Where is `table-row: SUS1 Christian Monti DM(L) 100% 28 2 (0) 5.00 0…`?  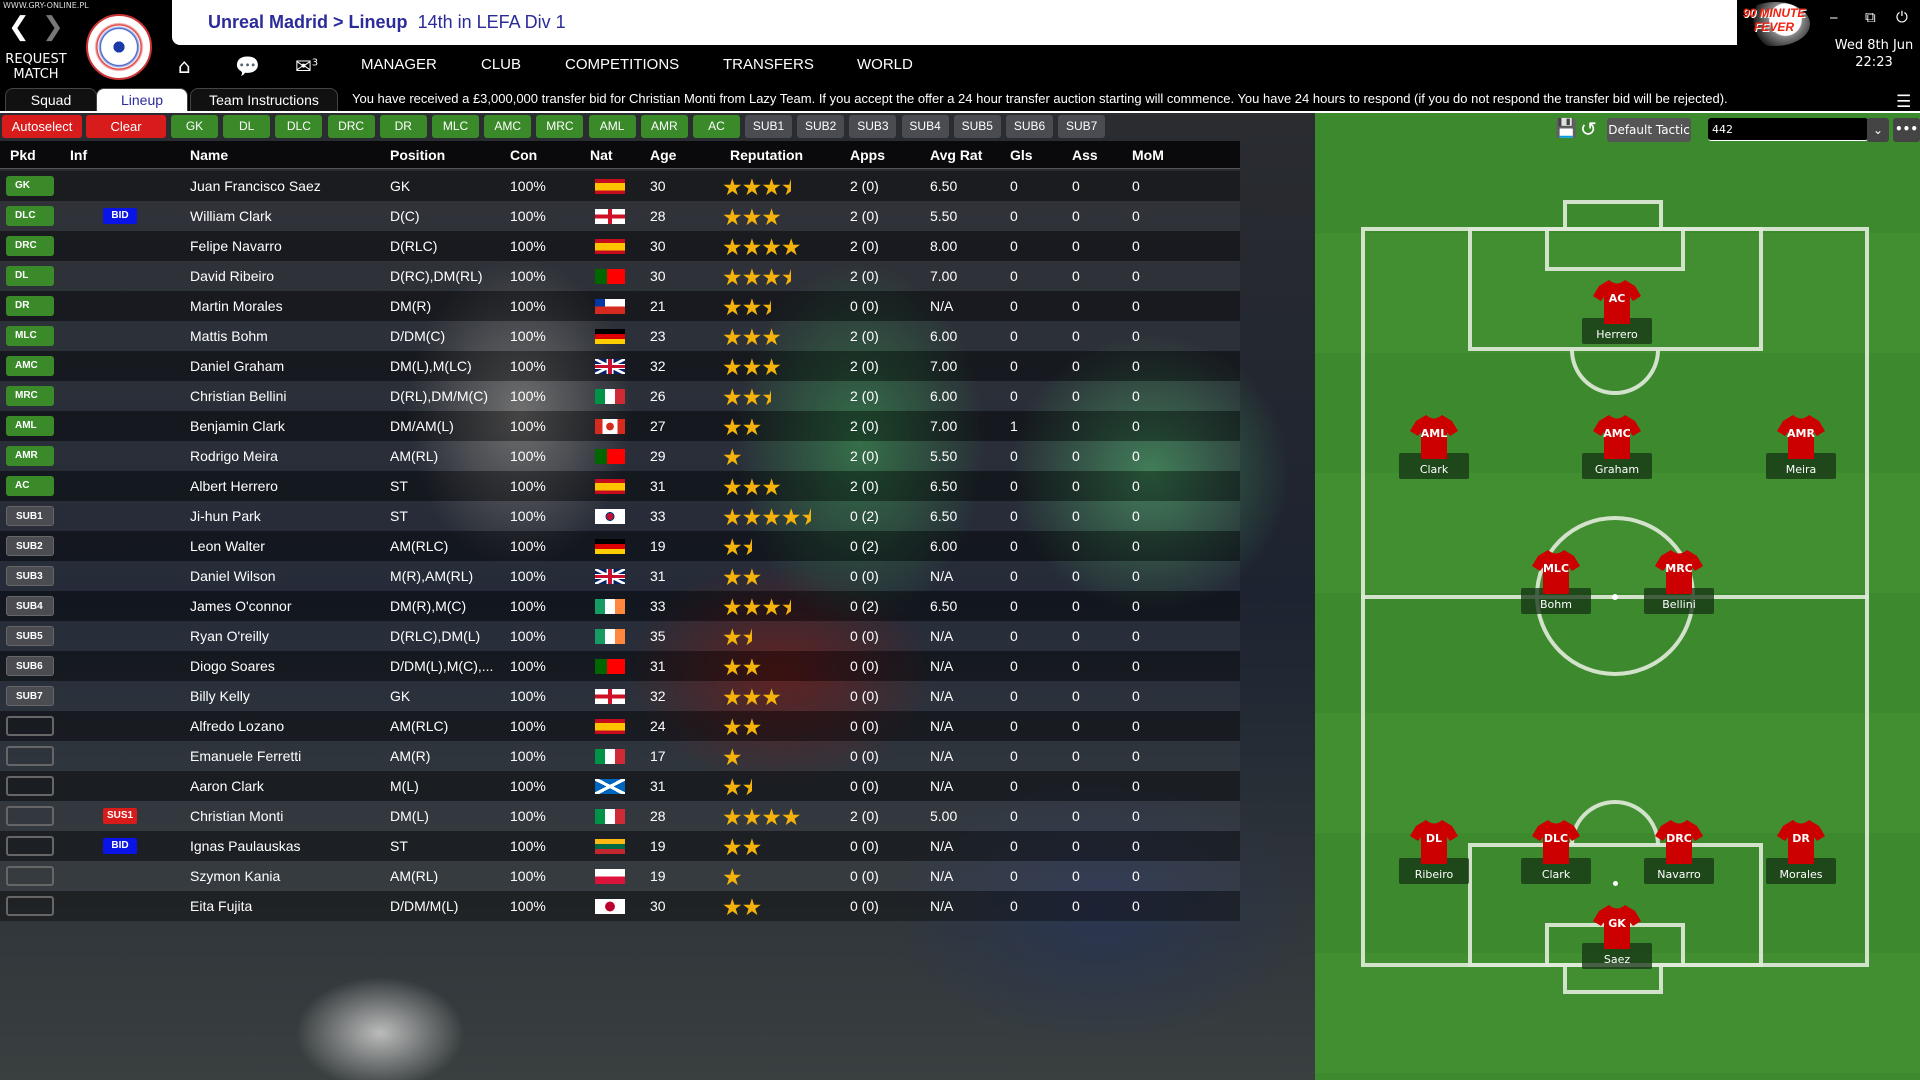
table-row: SUS1 Christian Monti DM(L) 100% 28 2 (0) 5.00 0… is located at coordinates (620, 816).